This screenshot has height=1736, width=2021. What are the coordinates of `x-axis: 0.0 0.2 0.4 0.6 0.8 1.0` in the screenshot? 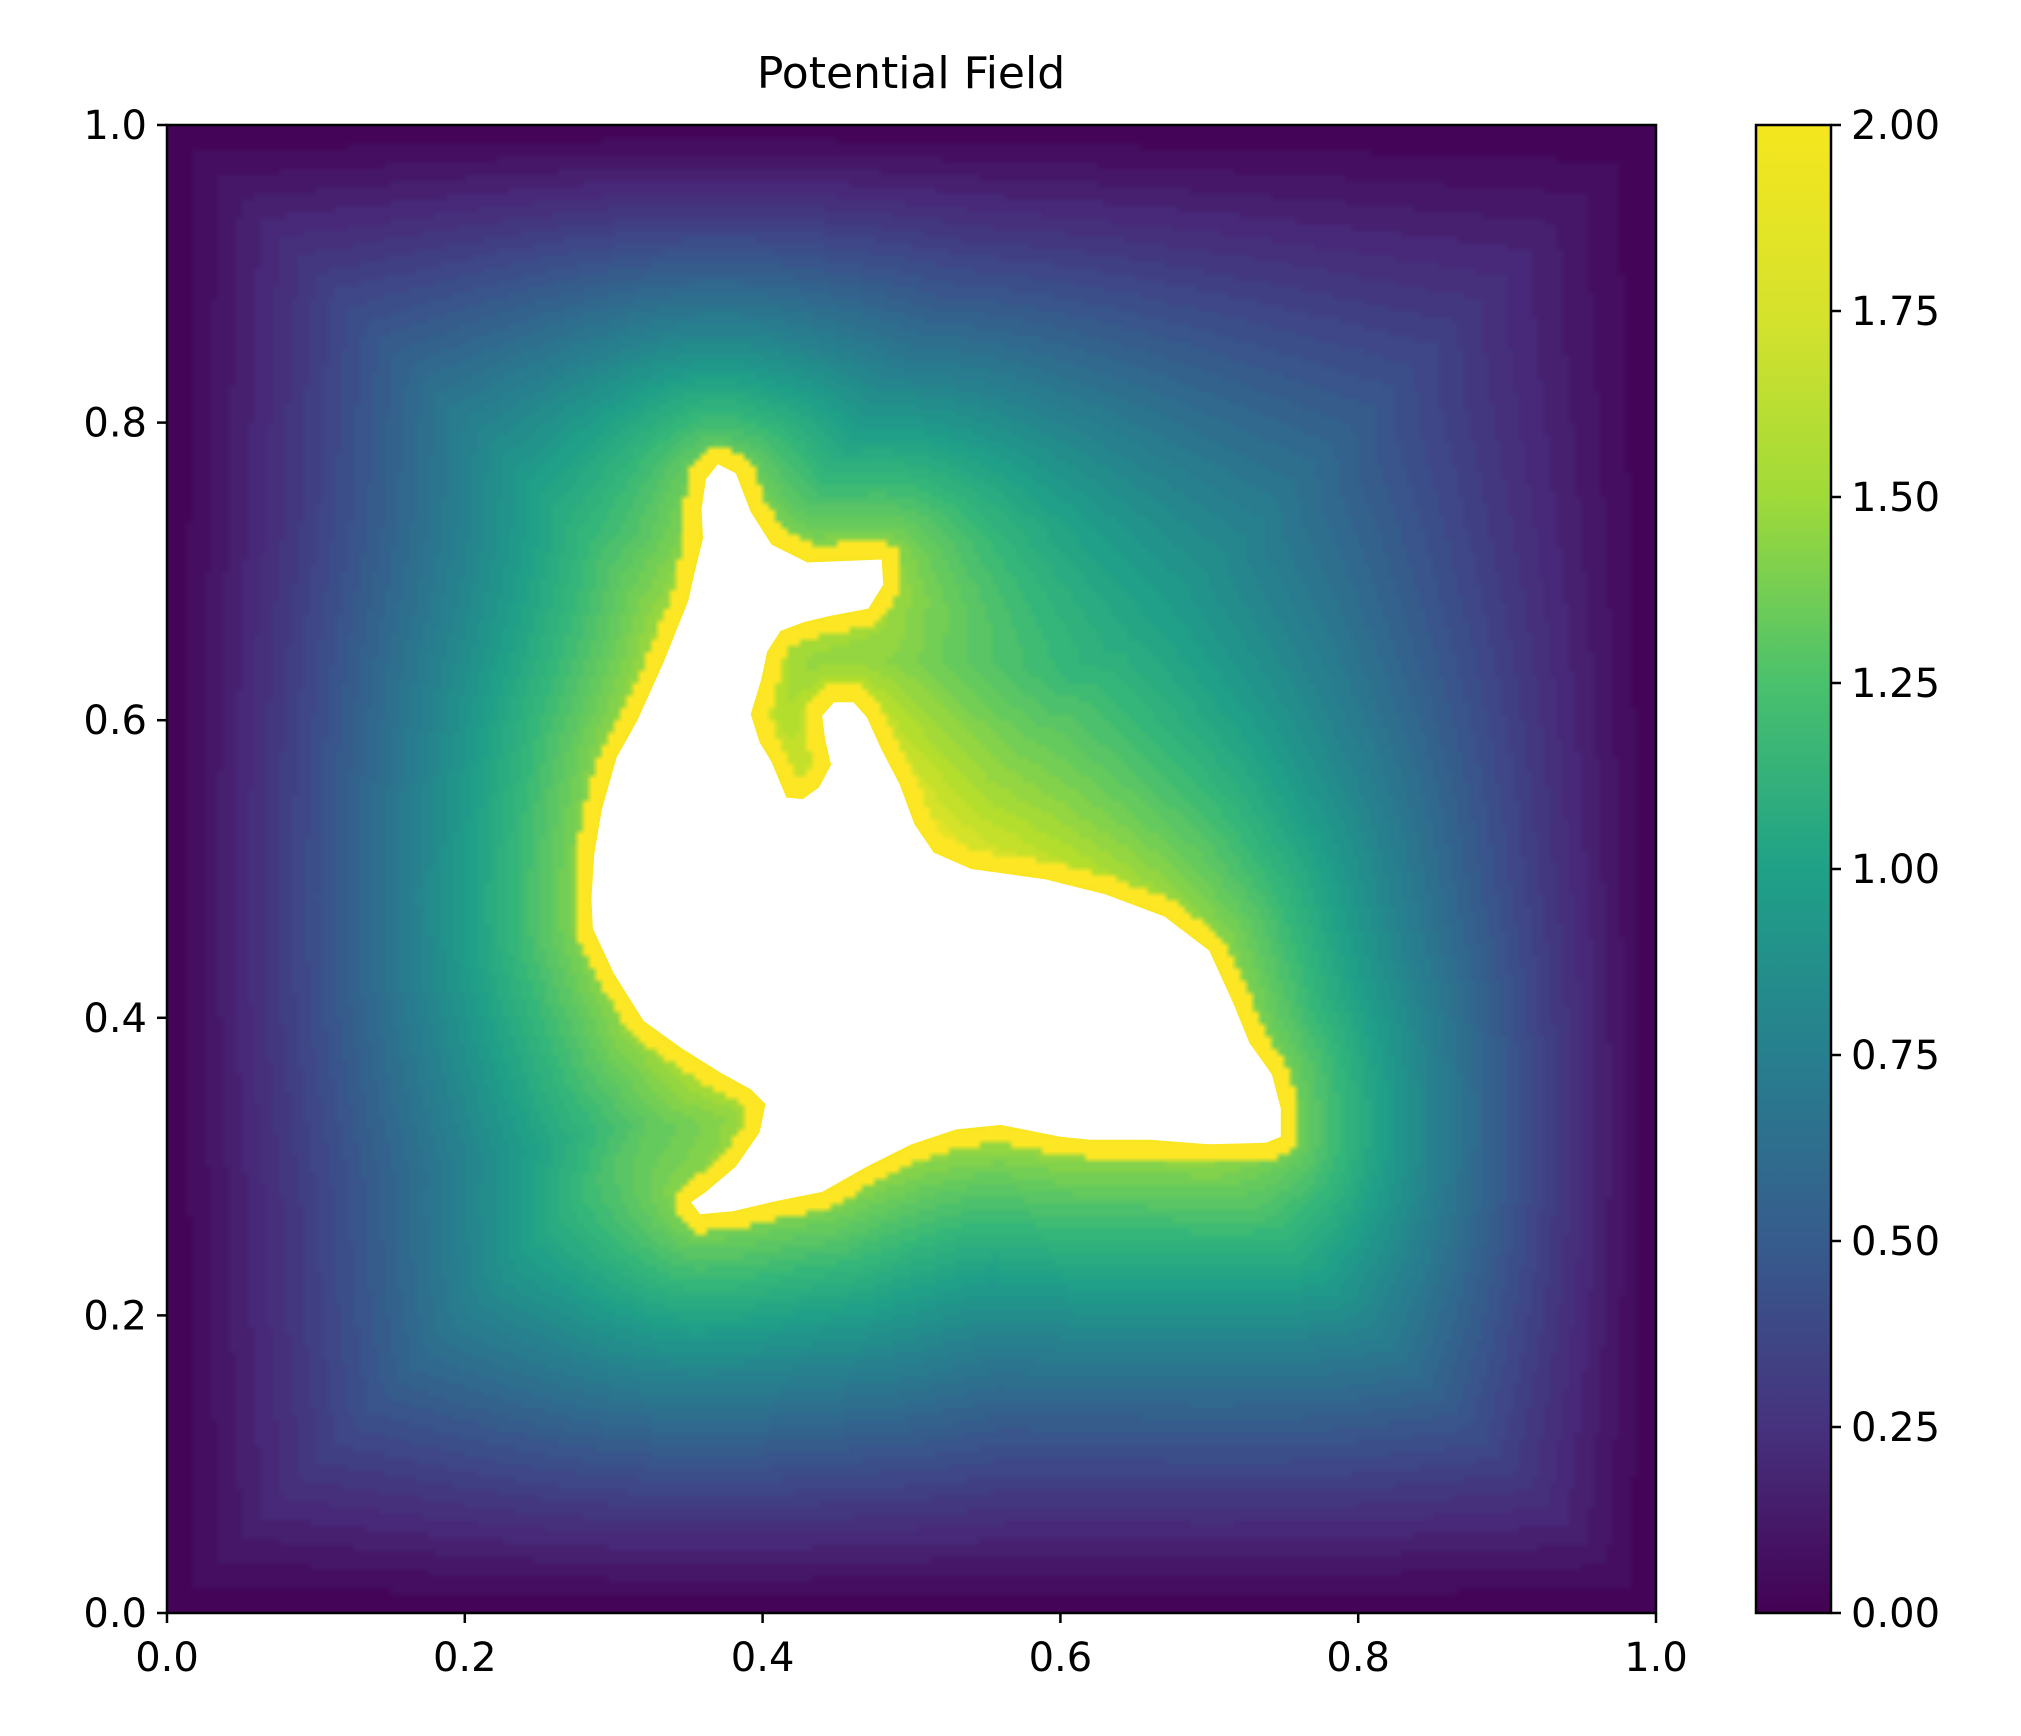 It's located at (911, 1647).